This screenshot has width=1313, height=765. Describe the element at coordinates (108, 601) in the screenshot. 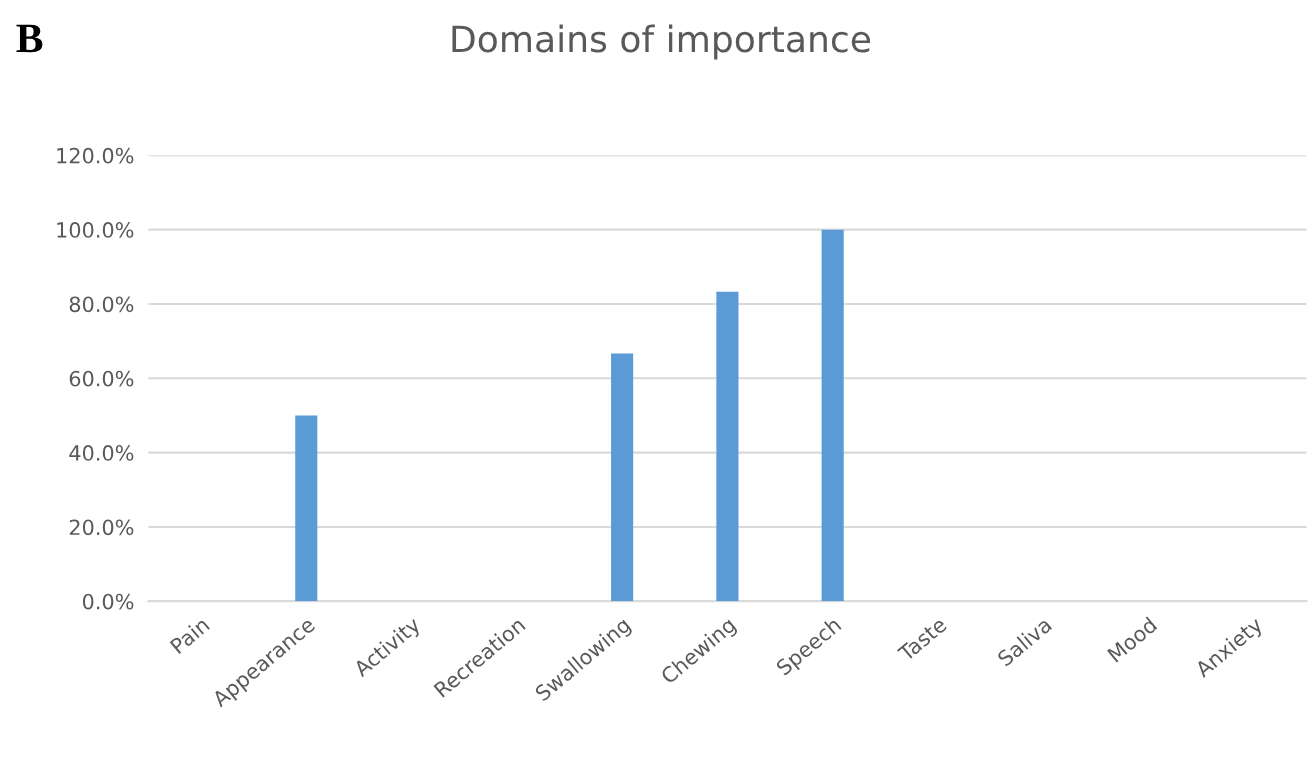

I see `y-tick-label: 0.0%` at that location.